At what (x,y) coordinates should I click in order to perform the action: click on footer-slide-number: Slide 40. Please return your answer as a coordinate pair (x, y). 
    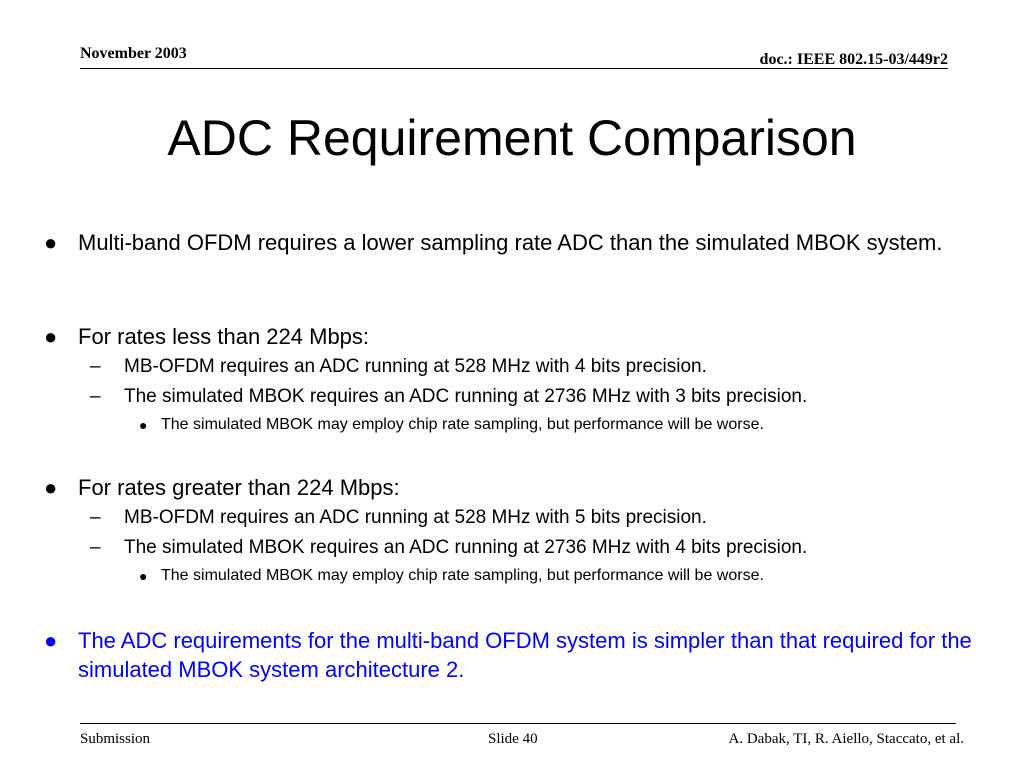
    Looking at the image, I should click on (513, 739).